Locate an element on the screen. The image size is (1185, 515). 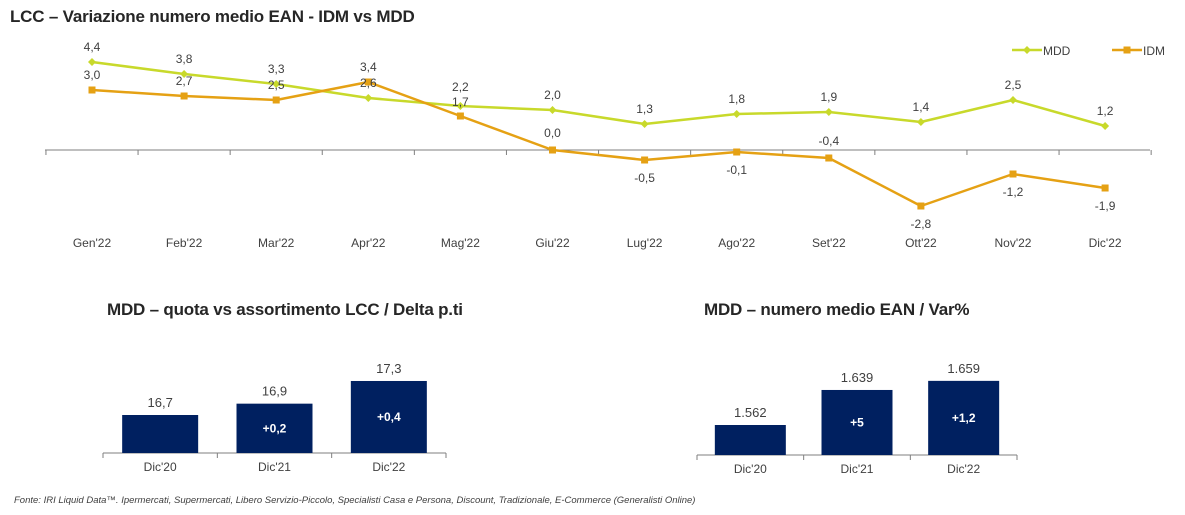
data-label-mdd: 3,8 is located at coordinates (184, 59).